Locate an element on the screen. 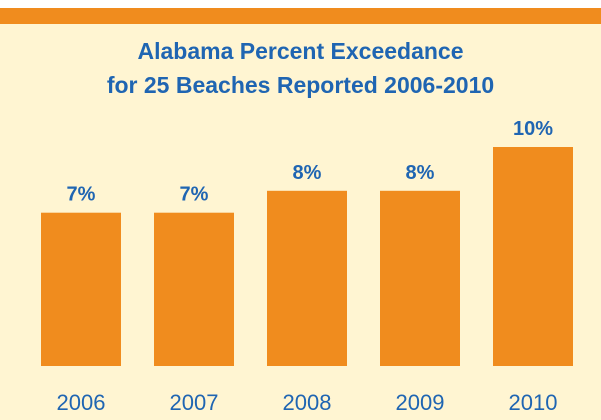 Image resolution: width=601 pixels, height=420 pixels. x-tick-label-2008: 2008 is located at coordinates (307, 402).